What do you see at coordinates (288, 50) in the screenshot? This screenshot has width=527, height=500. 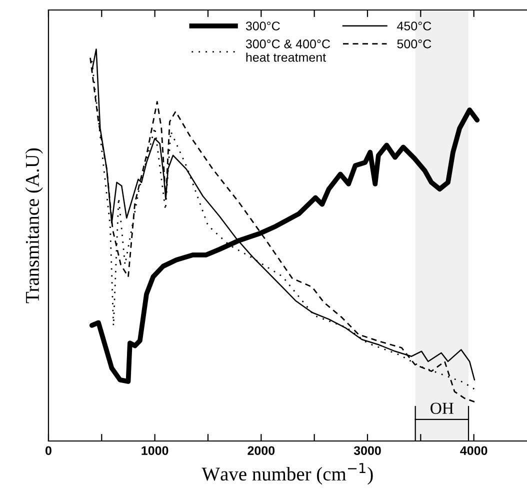 I see `legend-label: 300°C & 400°C heat treatment` at bounding box center [288, 50].